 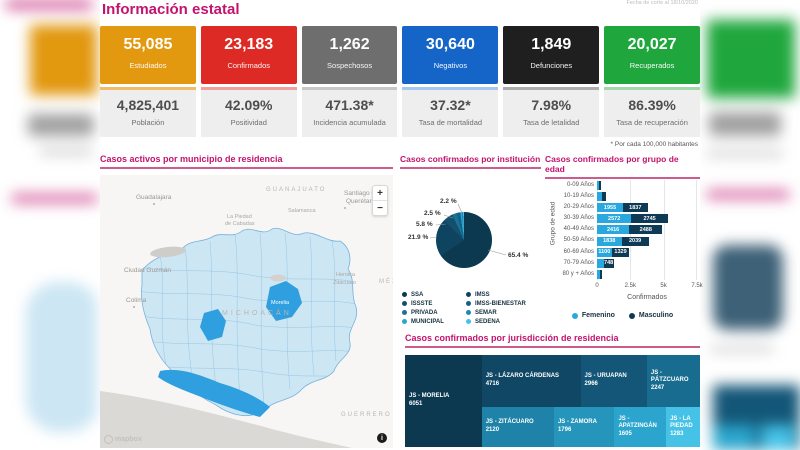 I want to click on stat-card-negativos: 30,640 Negativos, so click(x=450, y=55).